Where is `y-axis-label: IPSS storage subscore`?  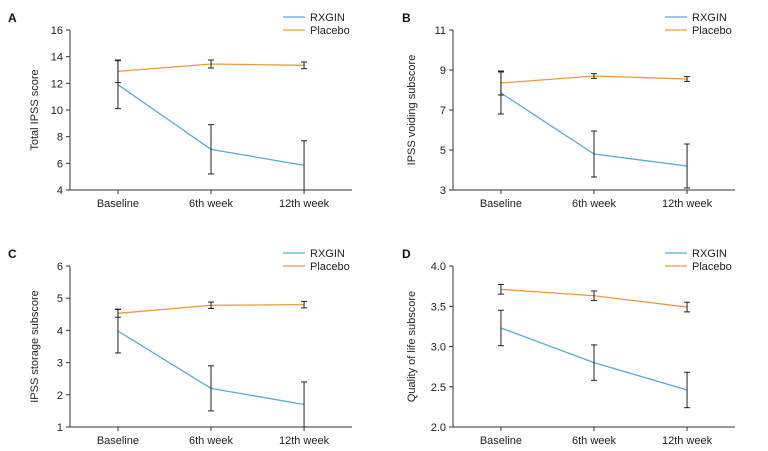
y-axis-label: IPSS storage subscore is located at coordinates (35, 346).